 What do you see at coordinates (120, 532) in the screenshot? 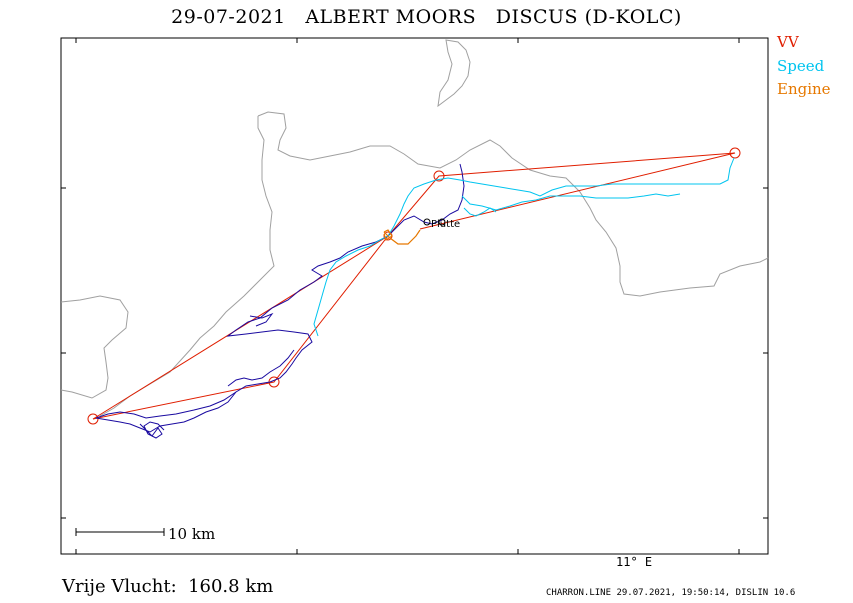
I see `scale-bar` at bounding box center [120, 532].